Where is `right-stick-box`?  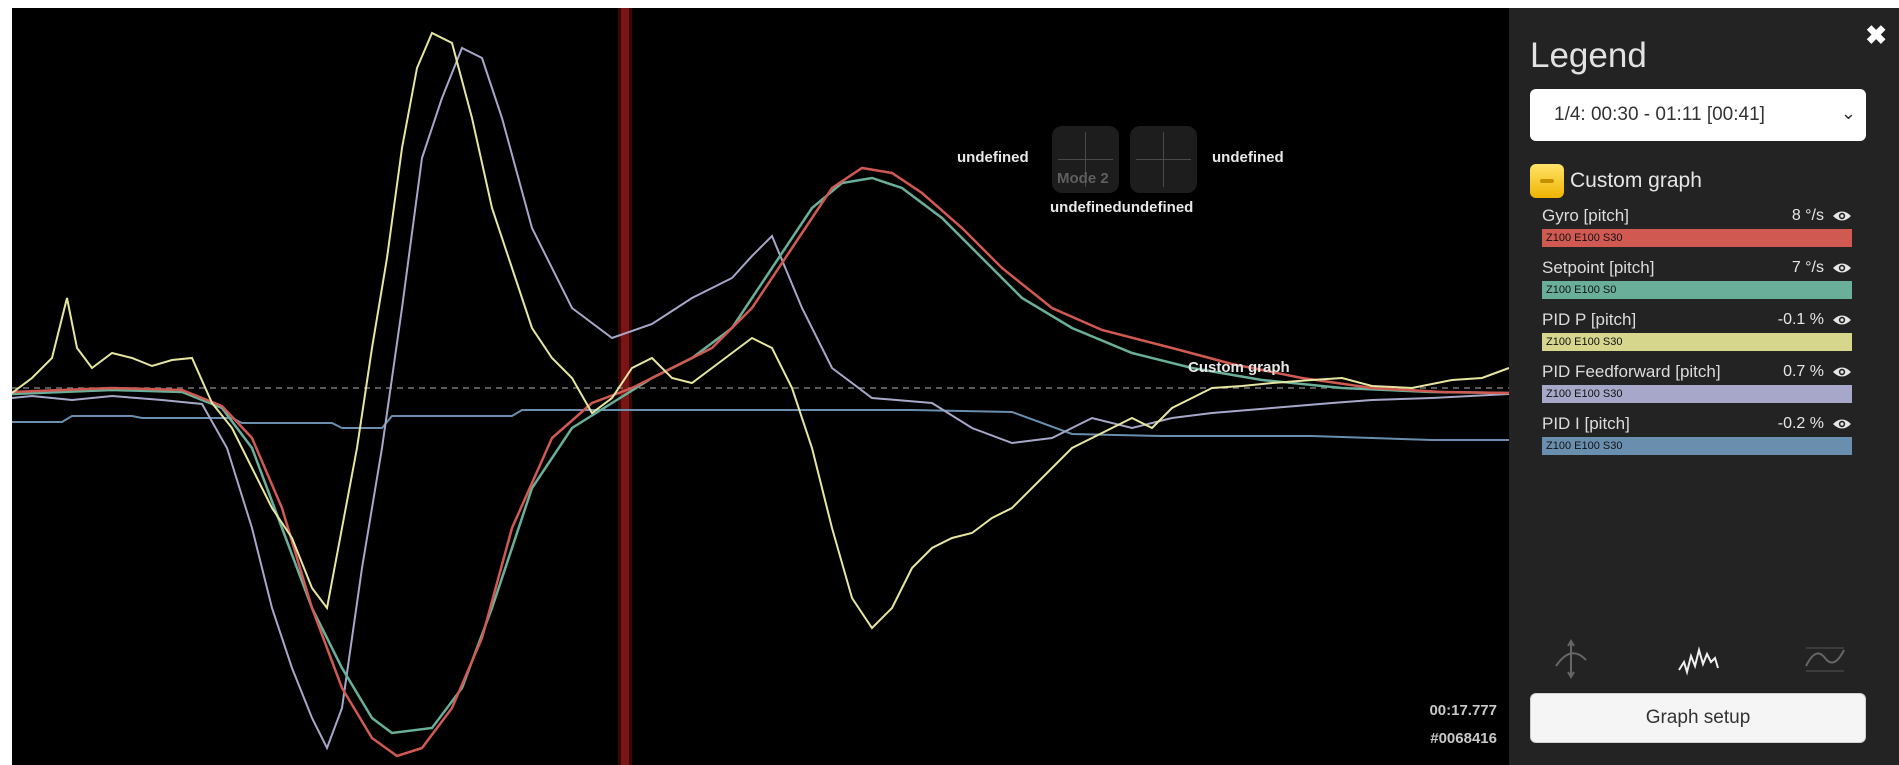
right-stick-box is located at coordinates (1163, 159).